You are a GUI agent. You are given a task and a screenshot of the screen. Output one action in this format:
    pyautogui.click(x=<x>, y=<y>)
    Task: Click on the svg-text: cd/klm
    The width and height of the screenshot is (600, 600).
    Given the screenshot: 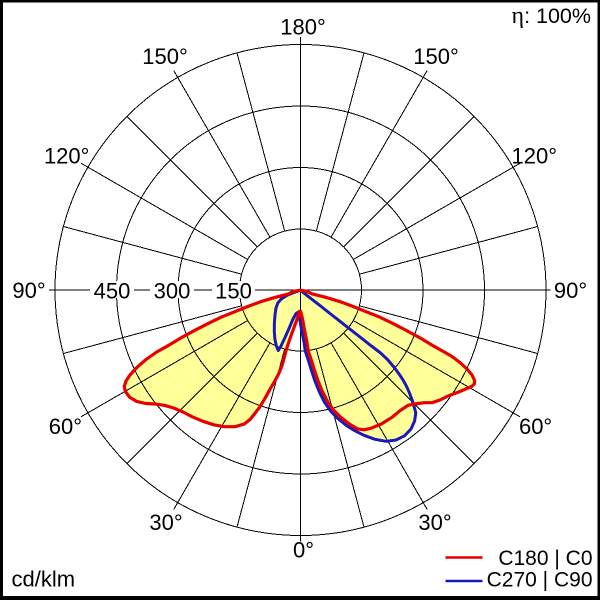 What is the action you would take?
    pyautogui.click(x=44, y=579)
    